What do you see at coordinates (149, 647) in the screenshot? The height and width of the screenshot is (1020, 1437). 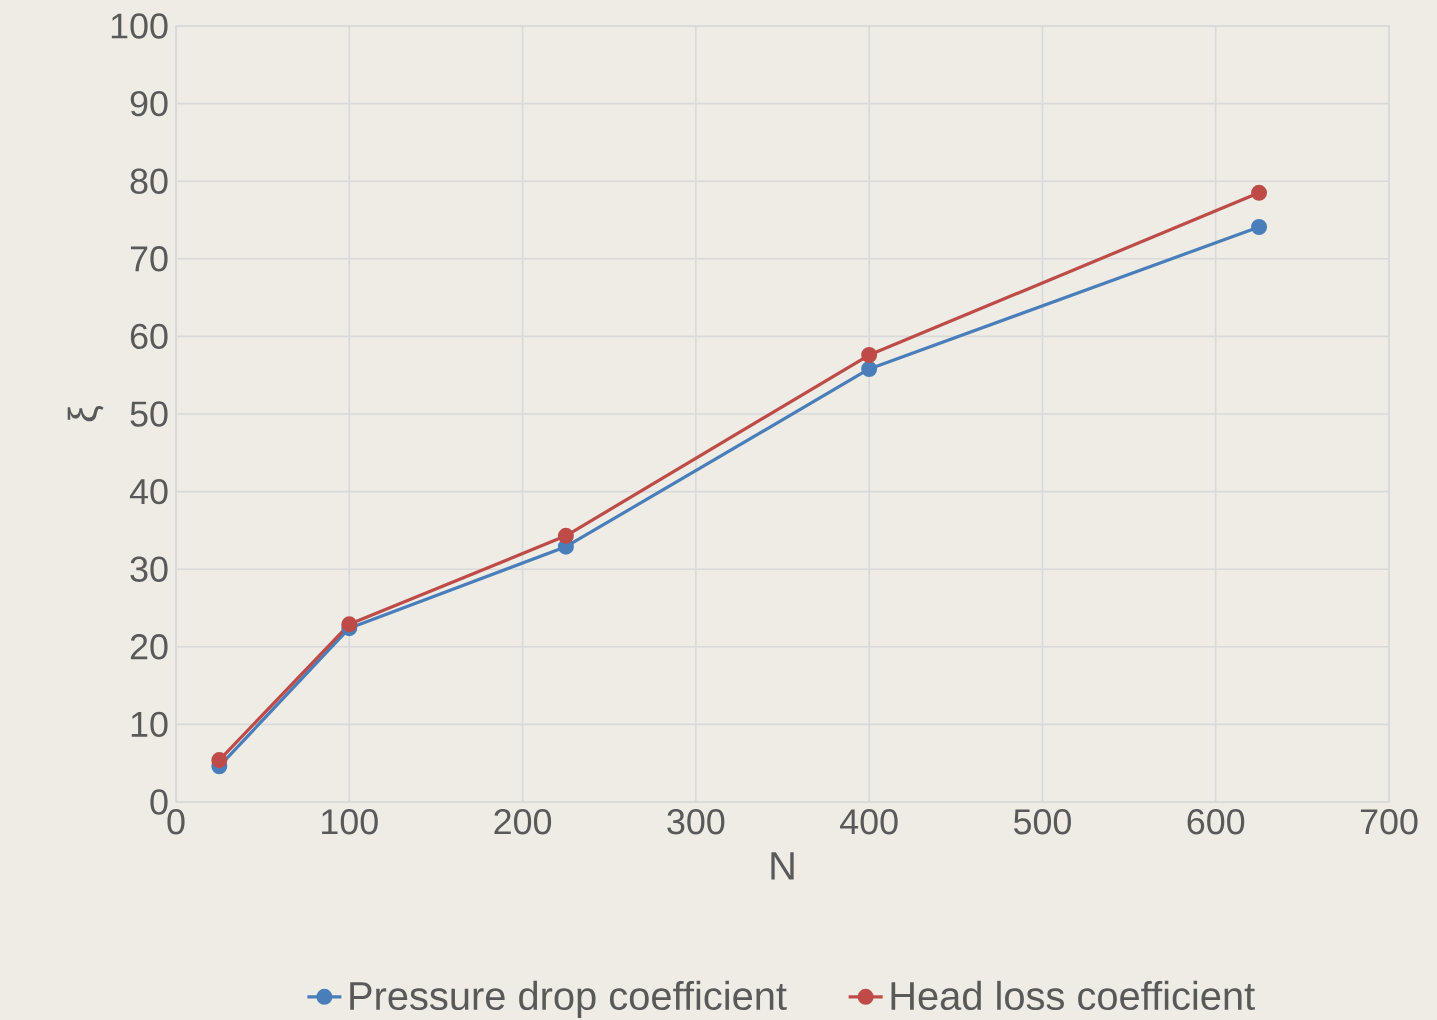 I see `y-tick-label: 20` at bounding box center [149, 647].